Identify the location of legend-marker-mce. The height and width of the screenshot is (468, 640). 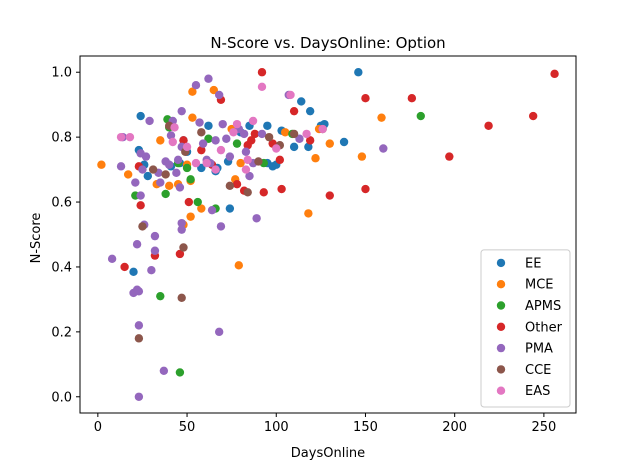
(501, 284).